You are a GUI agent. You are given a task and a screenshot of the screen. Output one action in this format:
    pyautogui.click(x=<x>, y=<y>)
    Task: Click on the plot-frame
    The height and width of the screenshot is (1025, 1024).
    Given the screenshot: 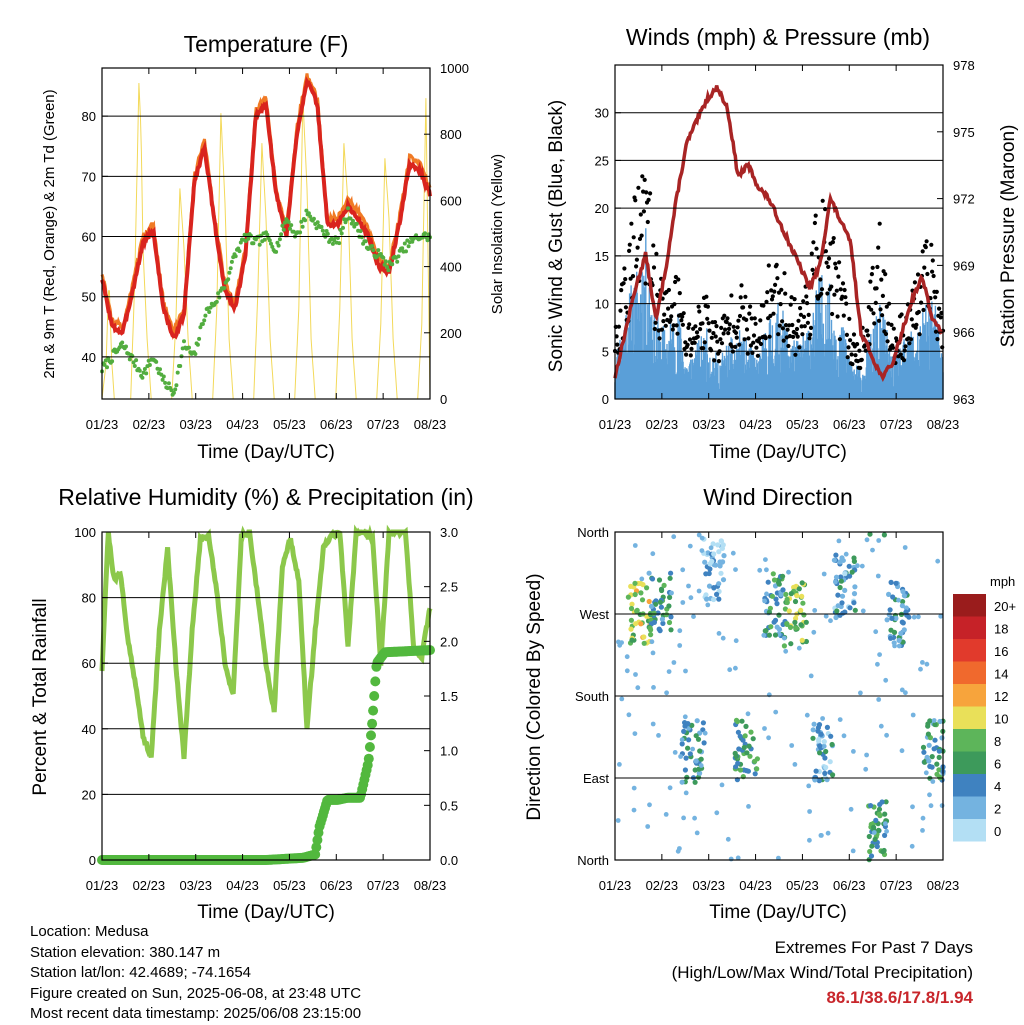 What is the action you would take?
    pyautogui.click(x=779, y=696)
    